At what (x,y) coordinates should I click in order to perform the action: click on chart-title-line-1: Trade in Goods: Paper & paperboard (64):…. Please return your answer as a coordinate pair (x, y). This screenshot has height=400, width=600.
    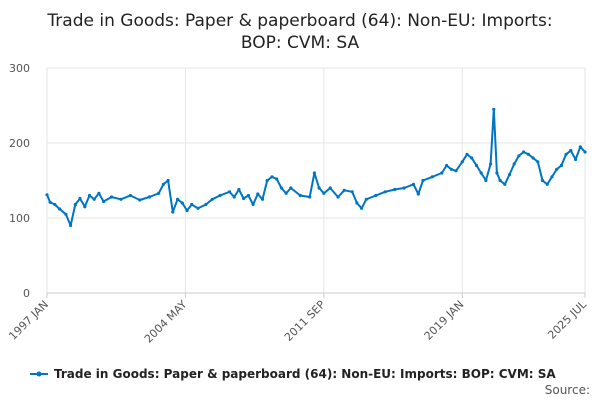
    Looking at the image, I should click on (299, 21).